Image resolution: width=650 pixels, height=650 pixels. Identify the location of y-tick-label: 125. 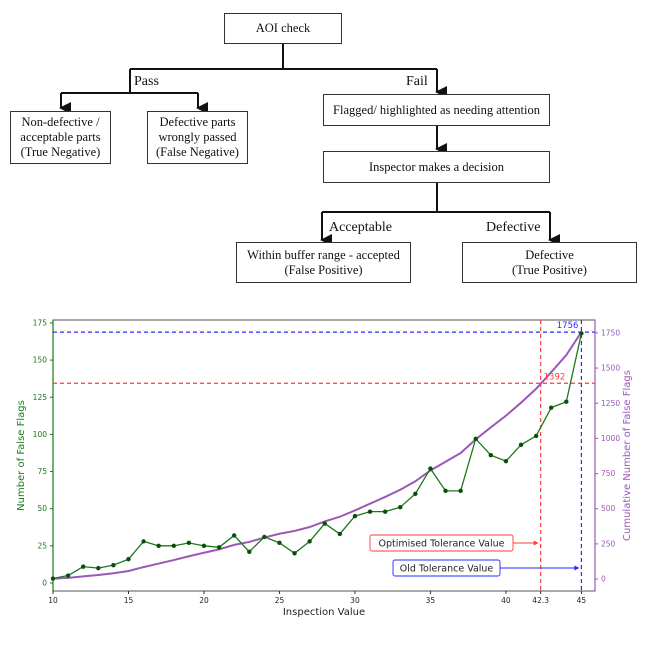
(40, 397).